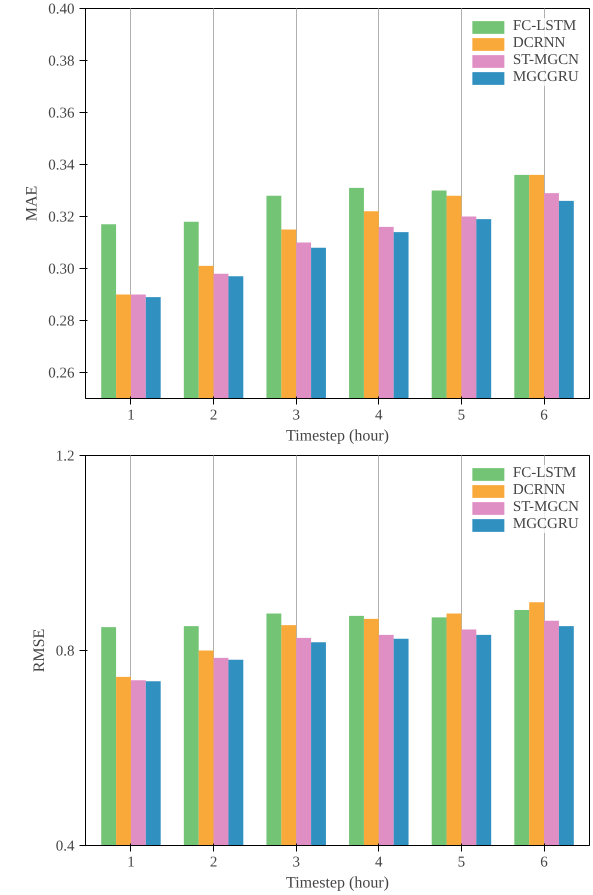 Image resolution: width=593 pixels, height=895 pixels. What do you see at coordinates (65, 456) in the screenshot?
I see `y-tick-label: 1.2` at bounding box center [65, 456].